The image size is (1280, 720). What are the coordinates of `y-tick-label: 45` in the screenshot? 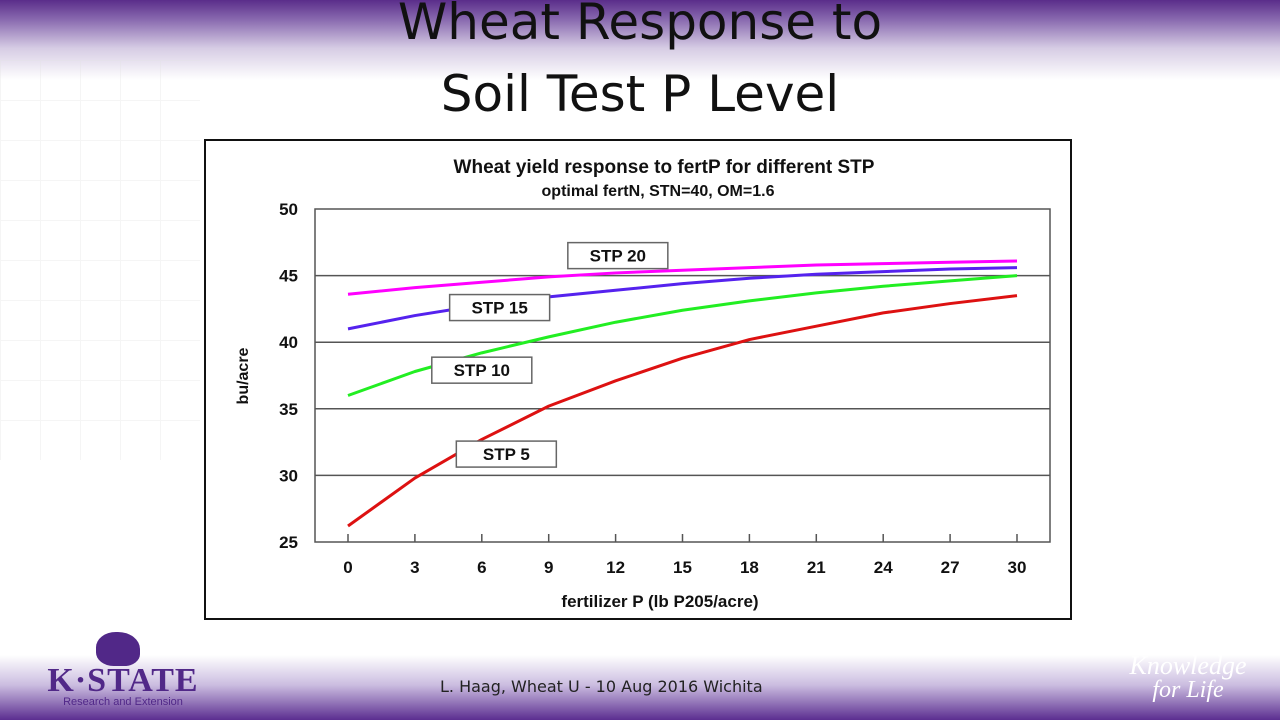 It's located at (288, 276).